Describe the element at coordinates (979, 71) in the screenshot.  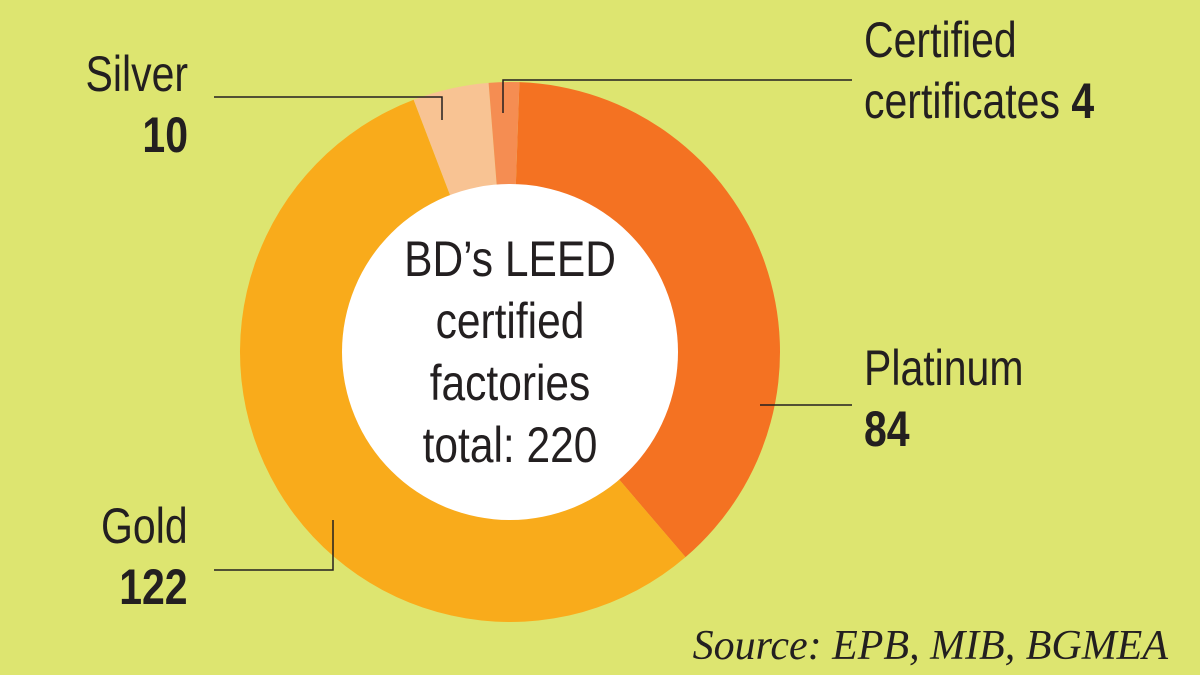
I see `label-certified-certificates: Certified certificates 4` at that location.